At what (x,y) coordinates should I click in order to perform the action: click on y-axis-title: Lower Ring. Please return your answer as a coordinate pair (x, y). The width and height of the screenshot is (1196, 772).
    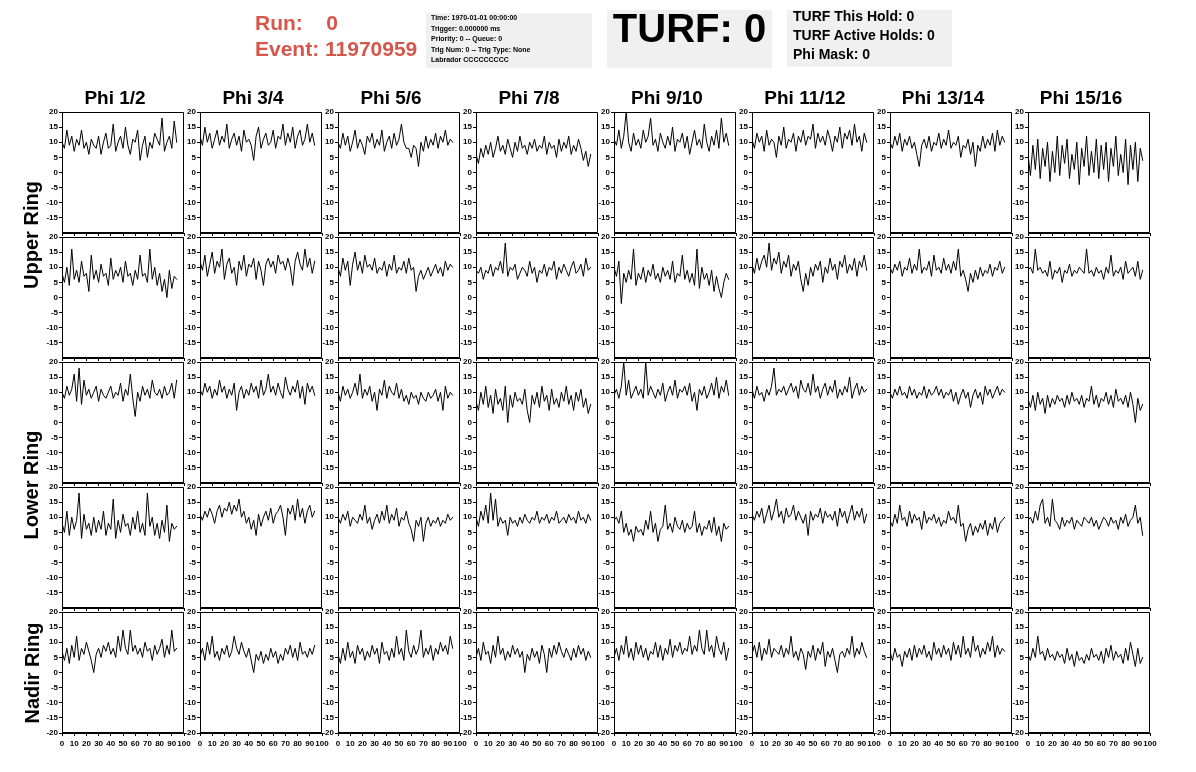
    Looking at the image, I should click on (30, 485).